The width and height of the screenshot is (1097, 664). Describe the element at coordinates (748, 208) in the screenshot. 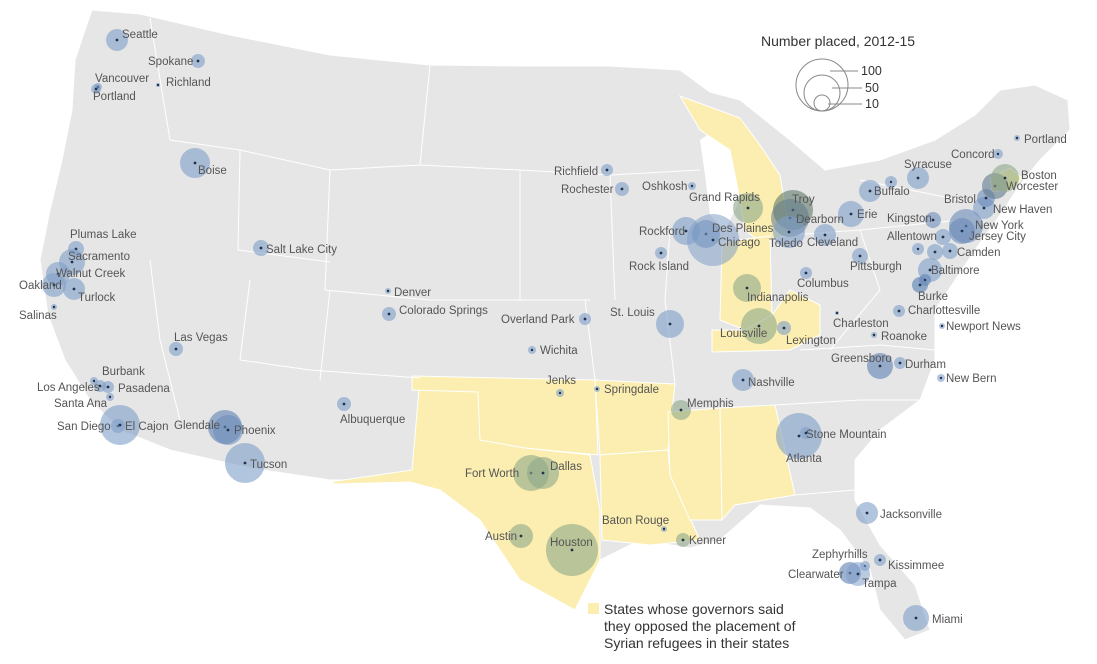

I see `city-grand-rapids` at that location.